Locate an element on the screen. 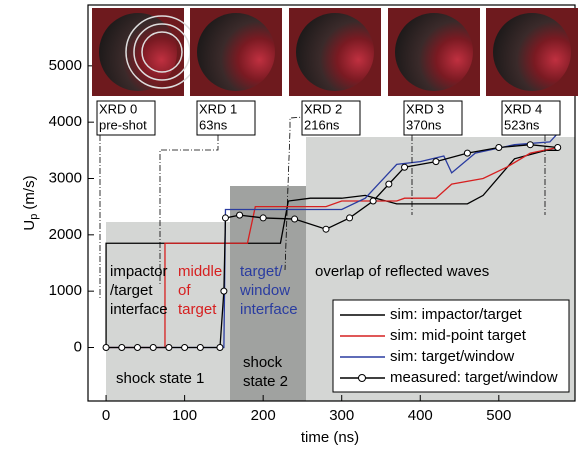 This screenshot has height=454, width=578. y-axis-title: Up (m/s) is located at coordinates (30, 202).